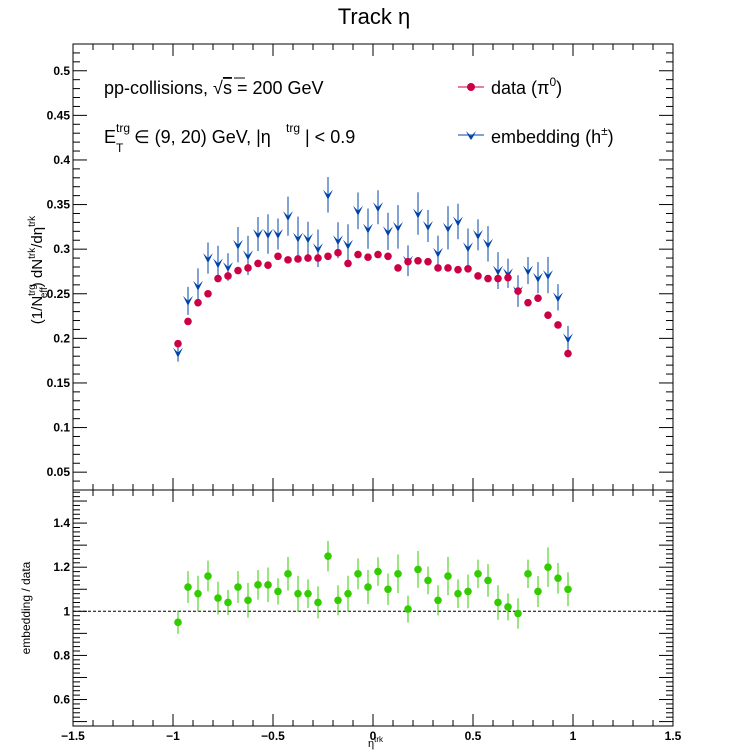 This screenshot has width=748, height=755. I want to click on trigger-annotation: E, so click(110, 137).